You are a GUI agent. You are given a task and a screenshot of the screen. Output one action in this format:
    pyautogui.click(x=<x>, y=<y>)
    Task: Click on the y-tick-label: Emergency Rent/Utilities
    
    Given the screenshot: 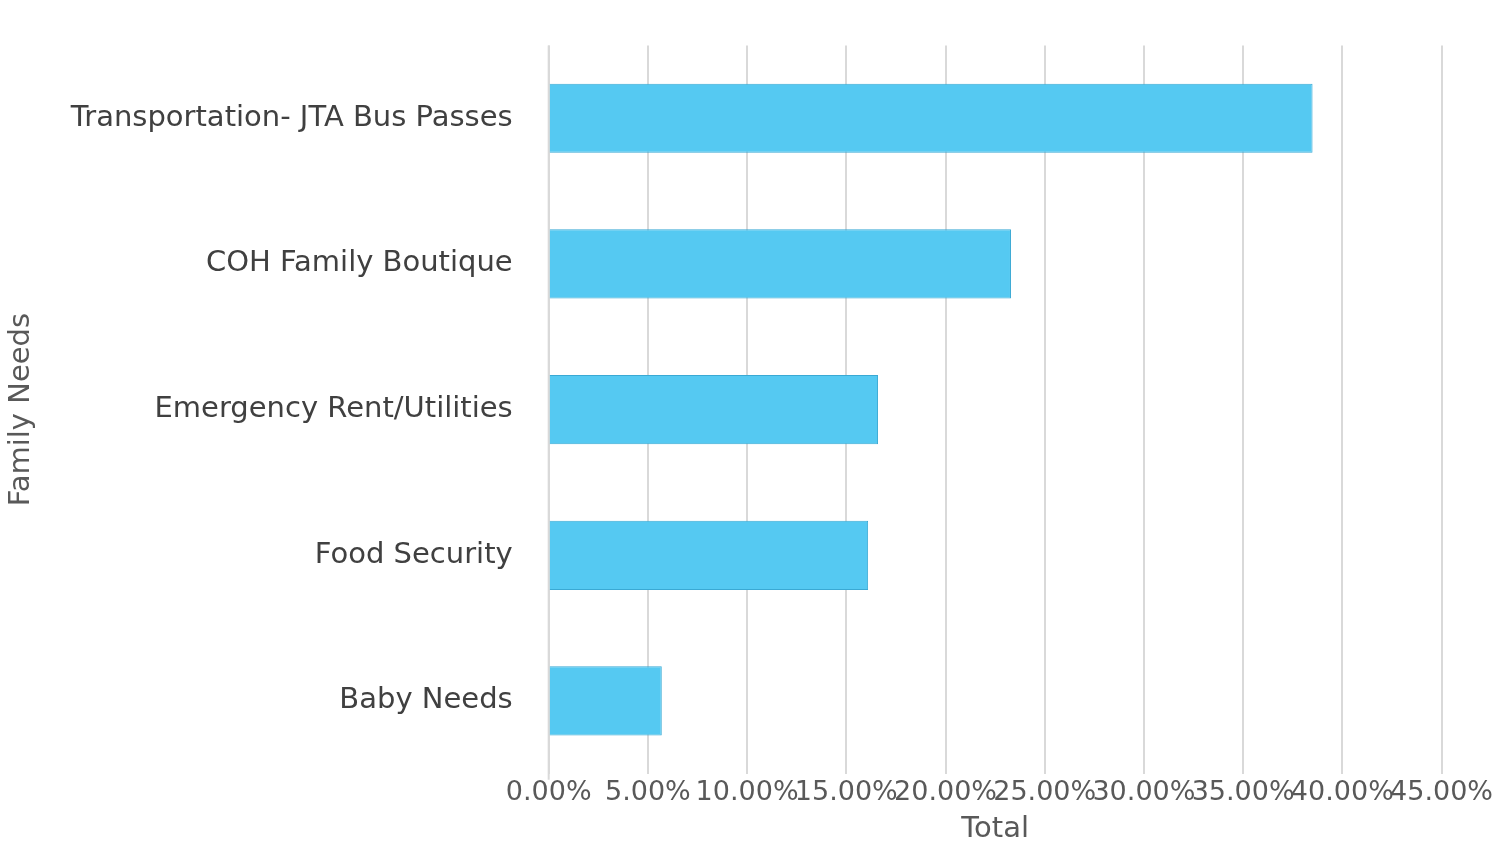 What is the action you would take?
    pyautogui.click(x=333, y=407)
    